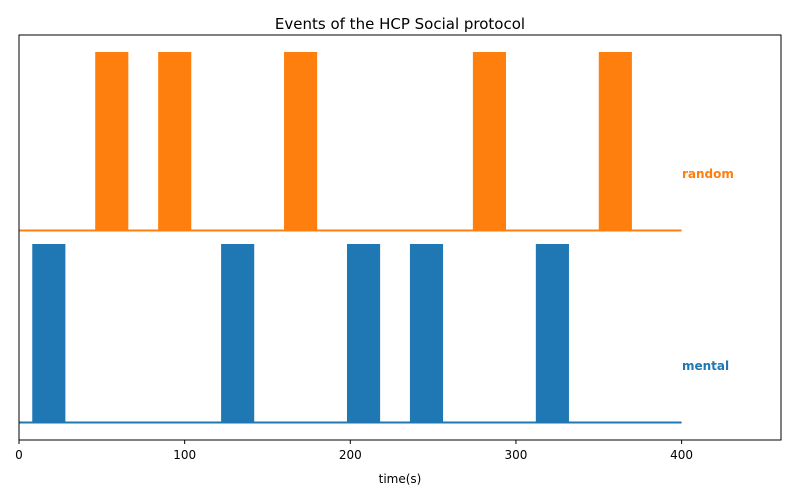  I want to click on x-axis-label: time(s), so click(400, 479).